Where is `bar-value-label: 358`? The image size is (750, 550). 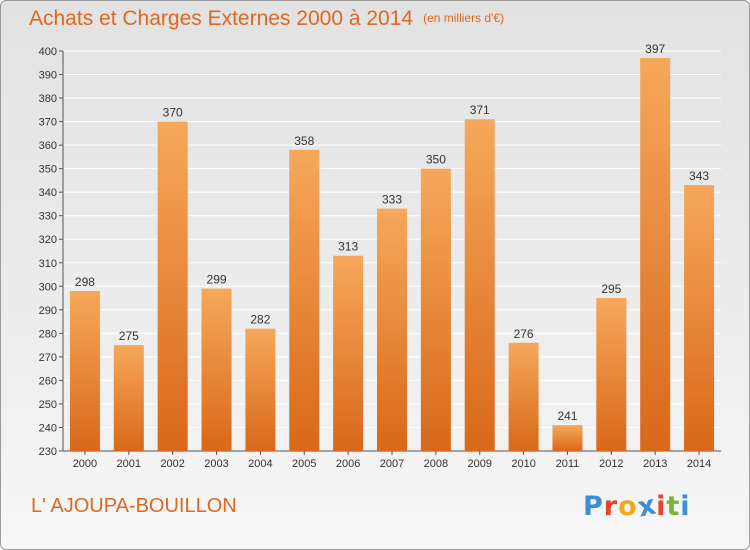
bar-value-label: 358 is located at coordinates (304, 141).